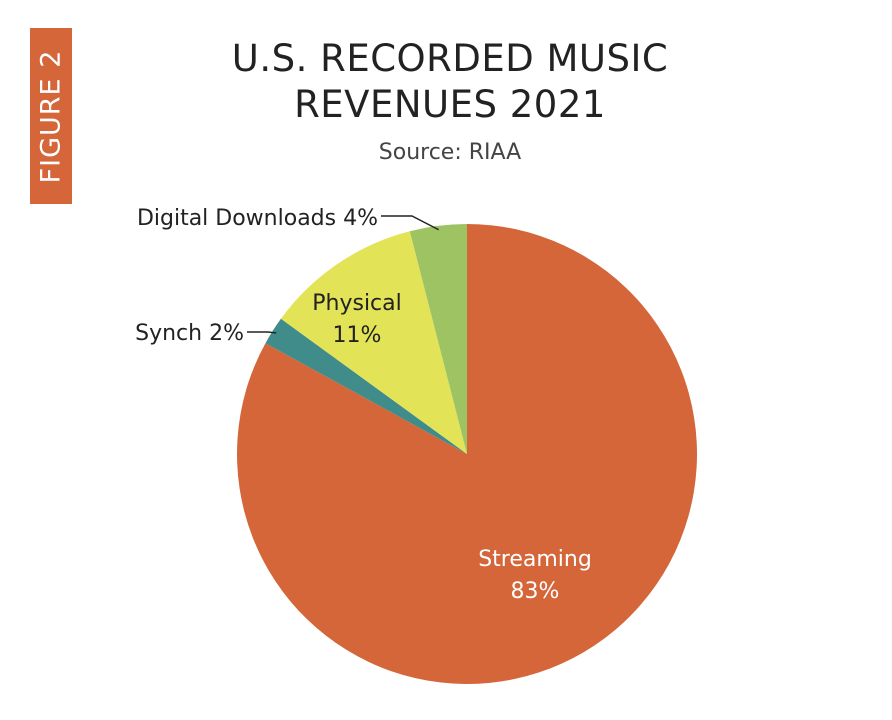 The width and height of the screenshot is (892, 720). I want to click on pie-slice-digital-downloads, so click(438, 339).